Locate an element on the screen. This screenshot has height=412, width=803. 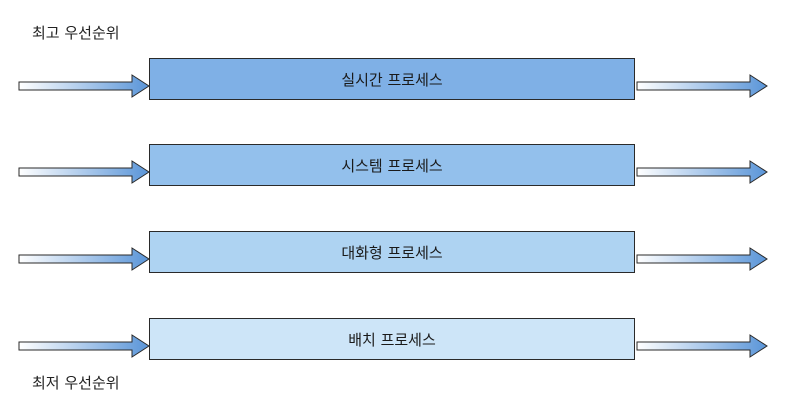
queue-row-system: 시스템 프로세스 is located at coordinates (401, 172).